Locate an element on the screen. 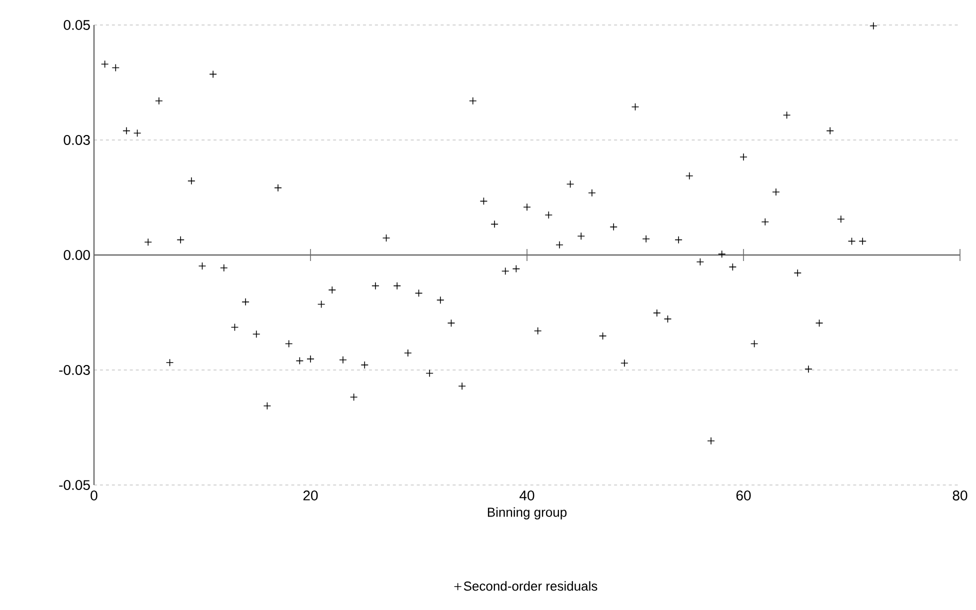 The image size is (976, 610). legend-label: Second-order residuals is located at coordinates (531, 586).